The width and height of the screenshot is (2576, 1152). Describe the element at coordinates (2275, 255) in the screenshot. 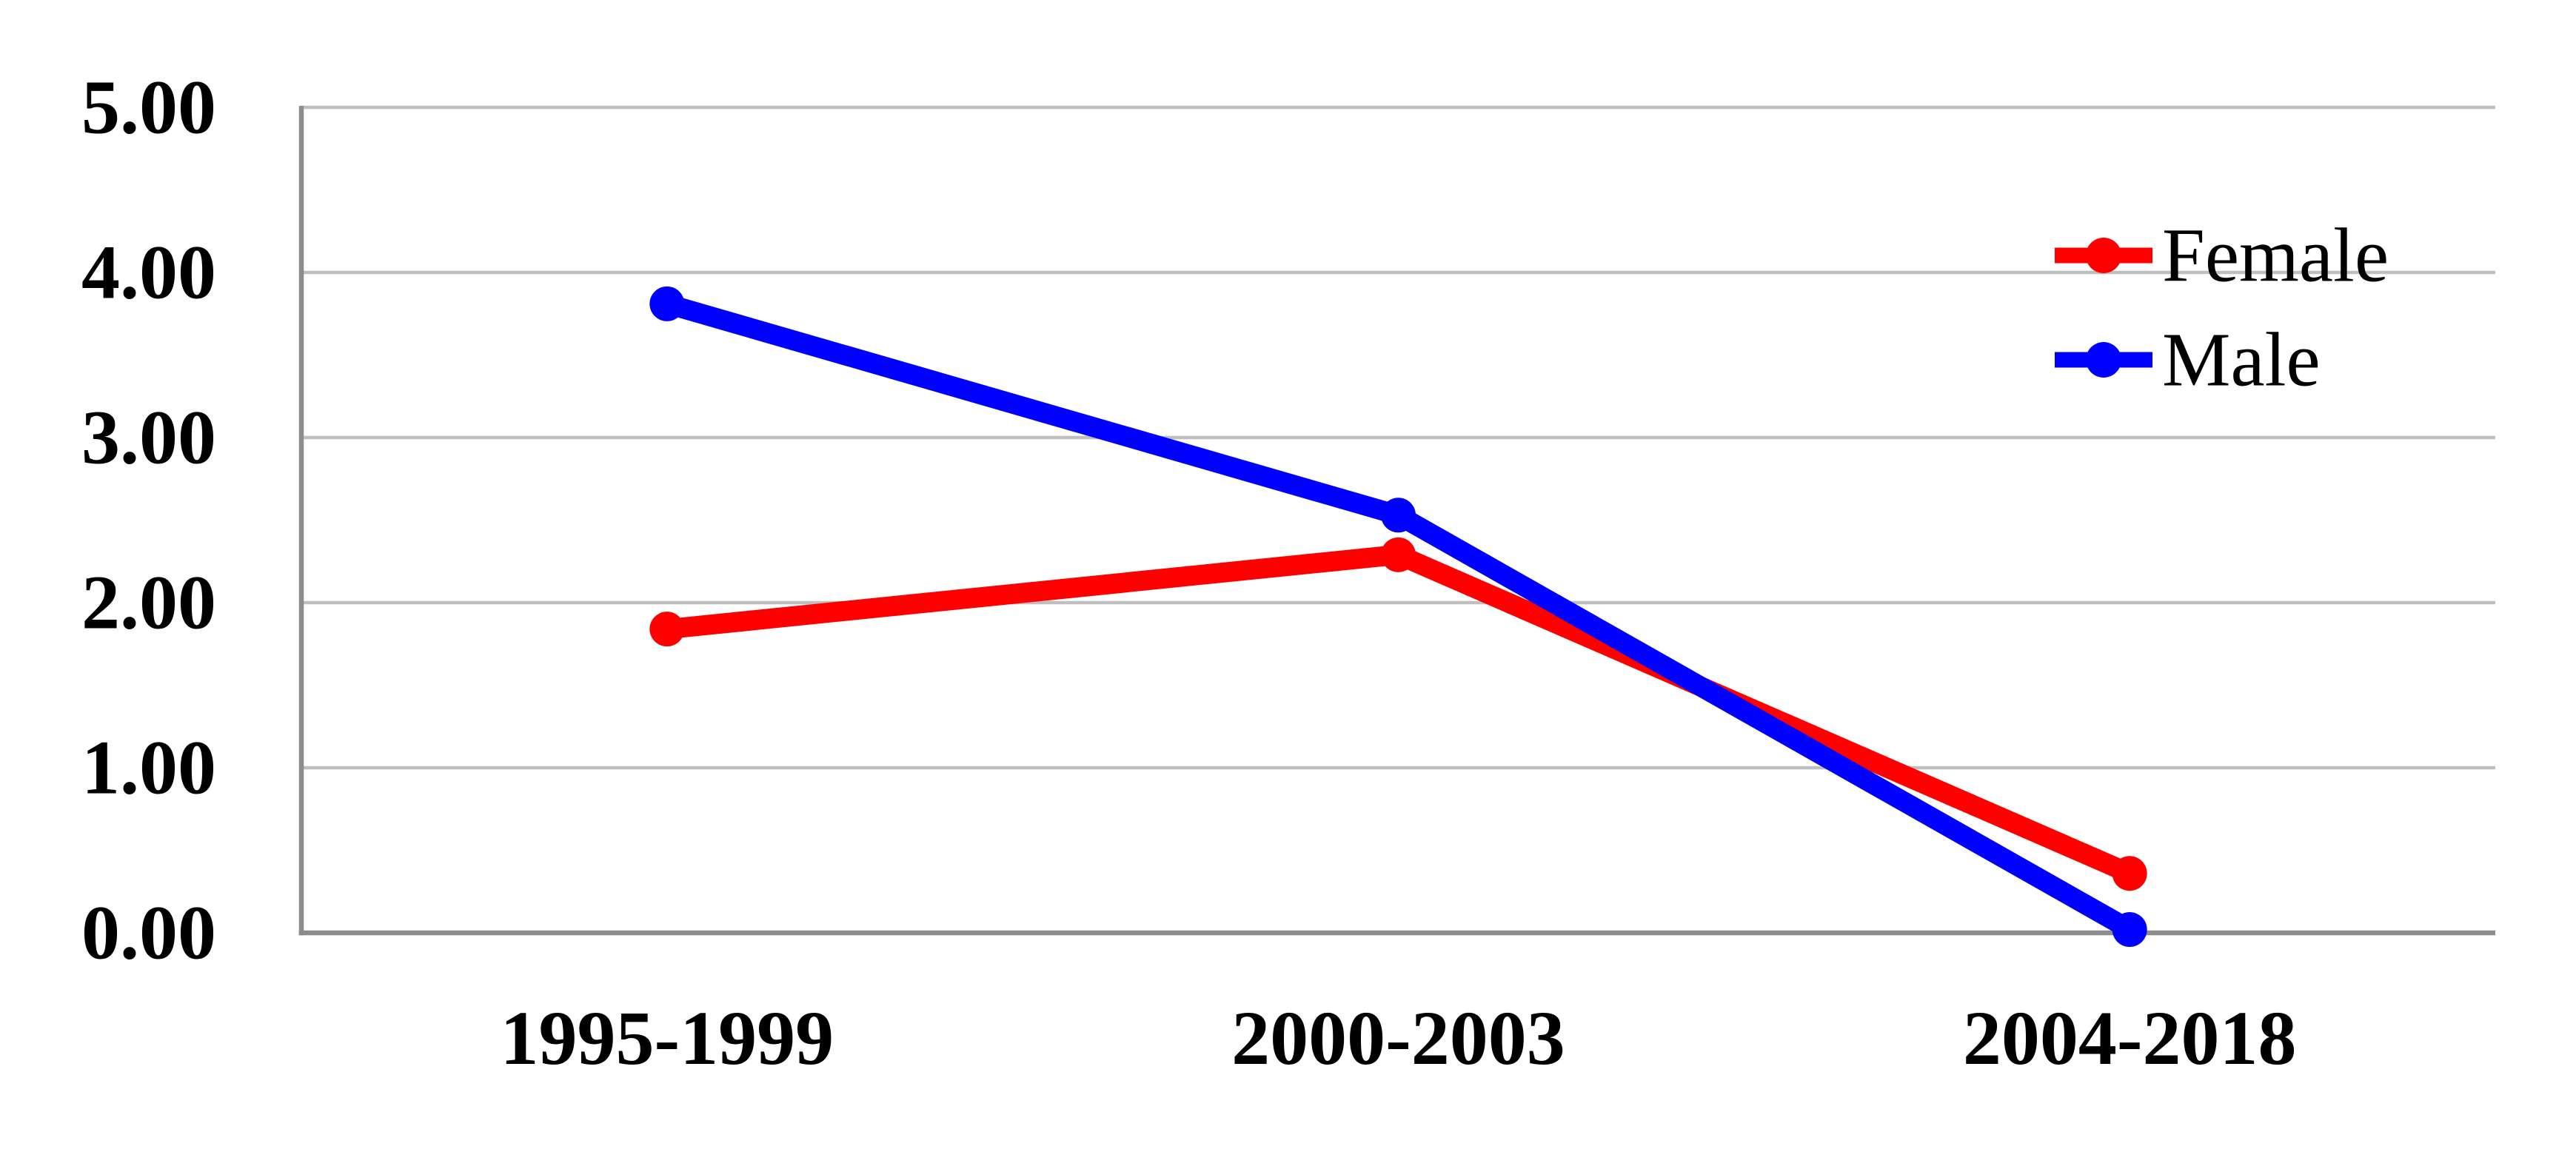

I see `legend-label-female: Female` at that location.